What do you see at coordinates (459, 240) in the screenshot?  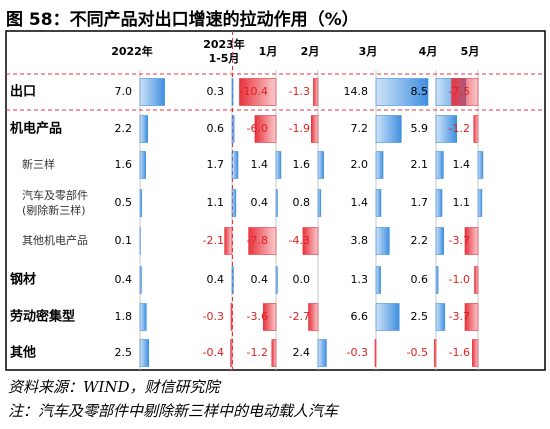 I see `data-label: -3.7` at bounding box center [459, 240].